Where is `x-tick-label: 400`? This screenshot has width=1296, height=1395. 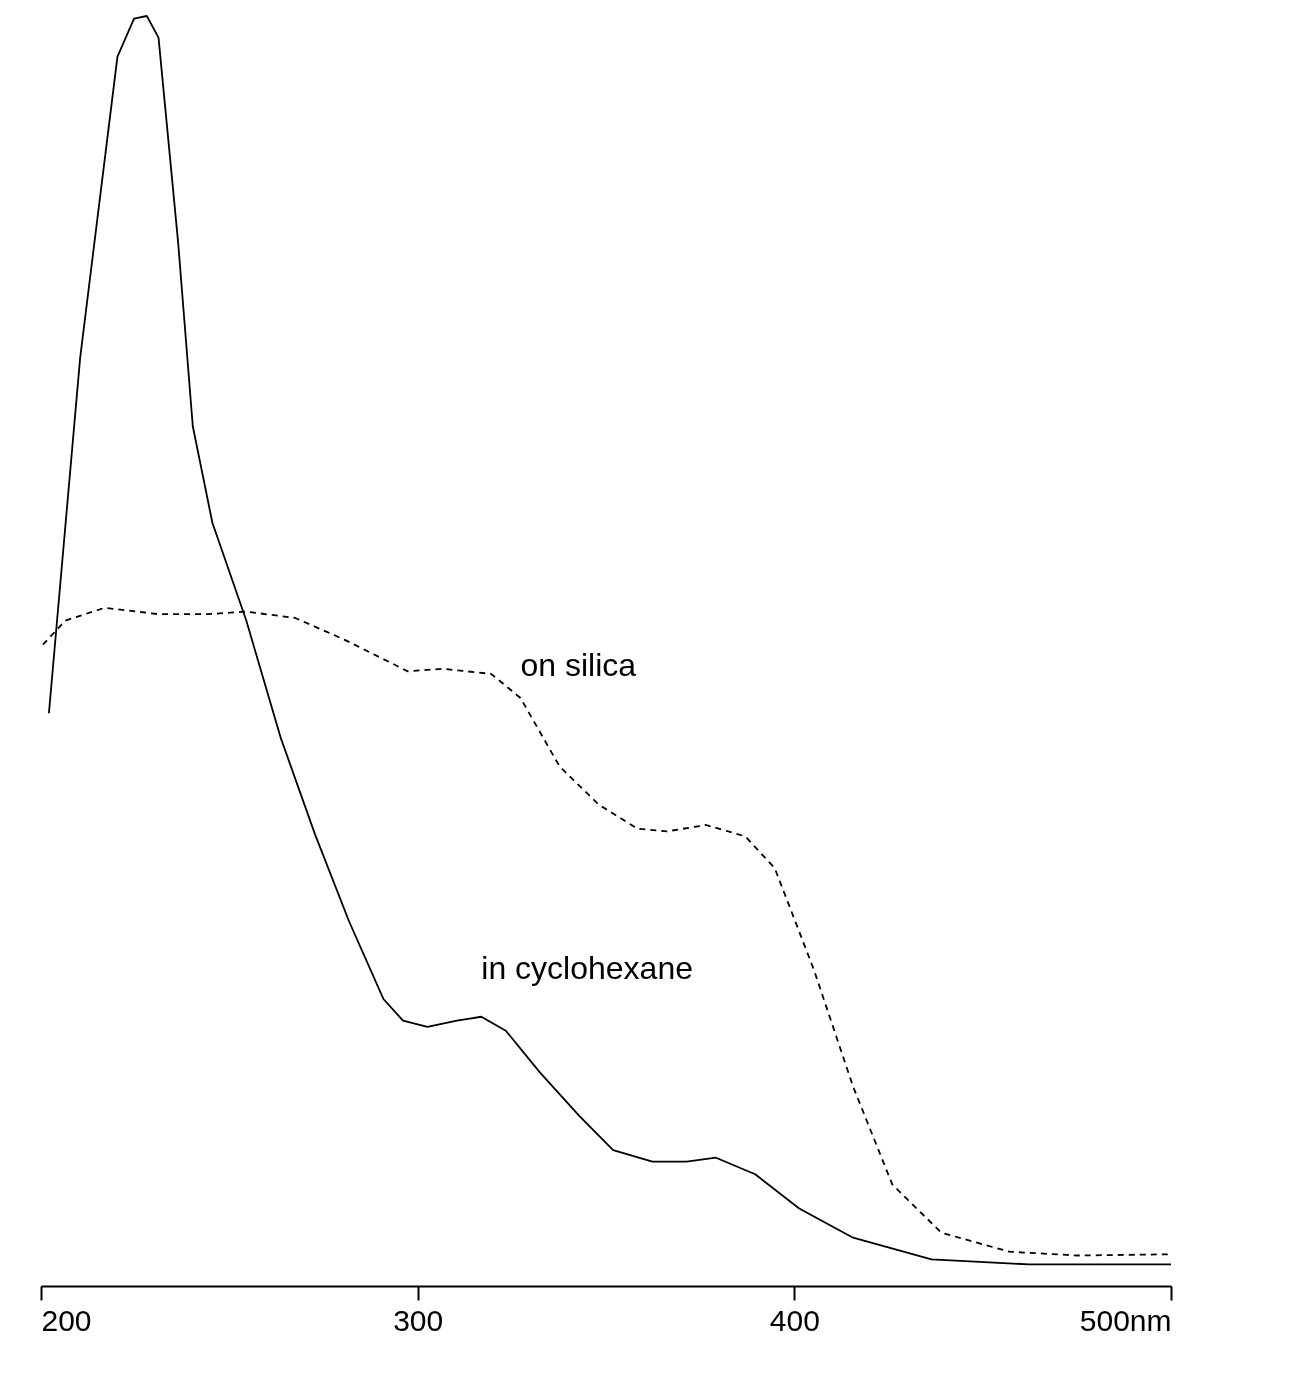 x-tick-label: 400 is located at coordinates (794, 1320).